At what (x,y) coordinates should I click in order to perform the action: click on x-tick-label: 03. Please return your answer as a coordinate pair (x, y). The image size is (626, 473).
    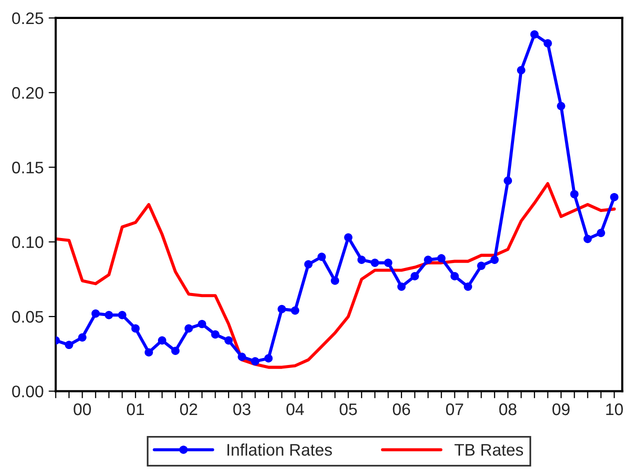
    Looking at the image, I should click on (241, 409).